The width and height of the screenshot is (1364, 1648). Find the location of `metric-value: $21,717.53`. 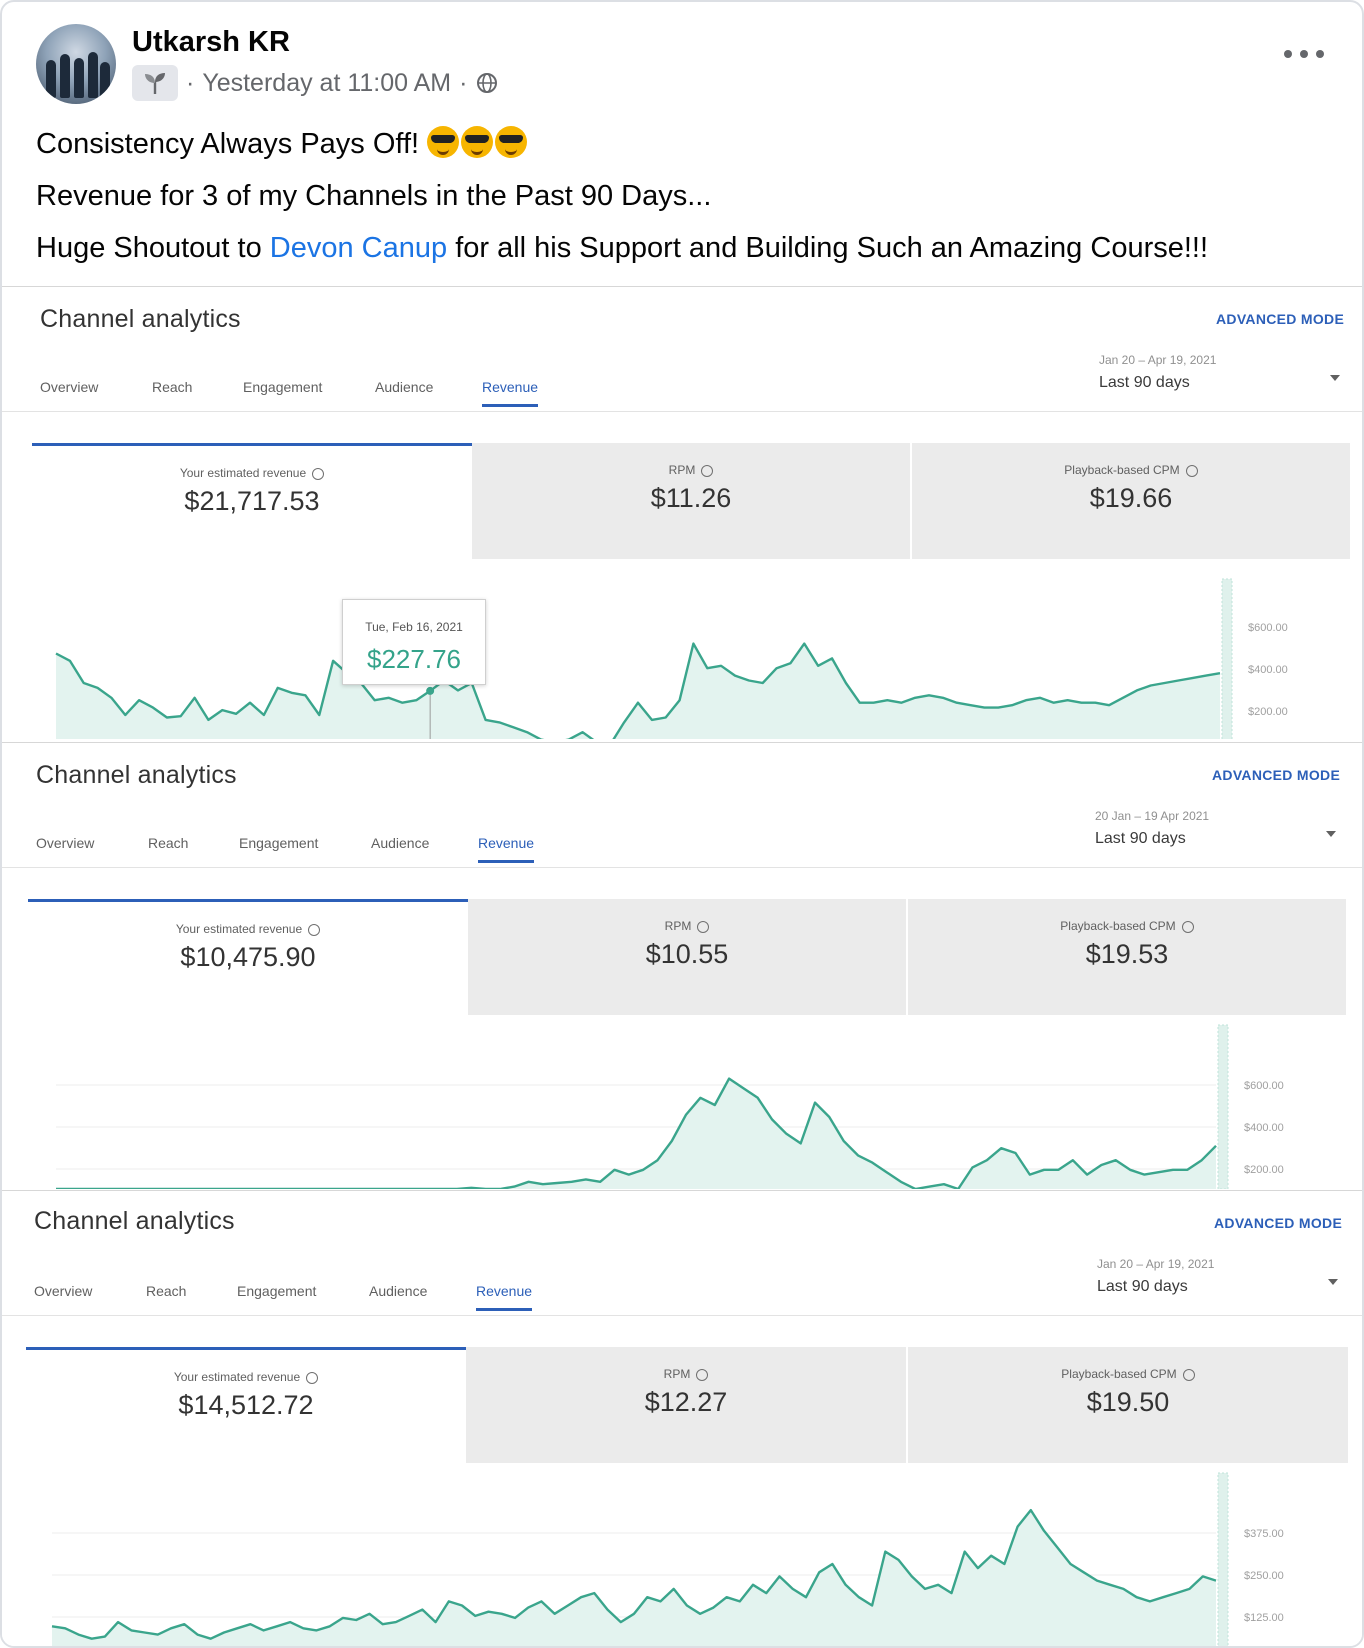

metric-value: $21,717.53 is located at coordinates (252, 501).